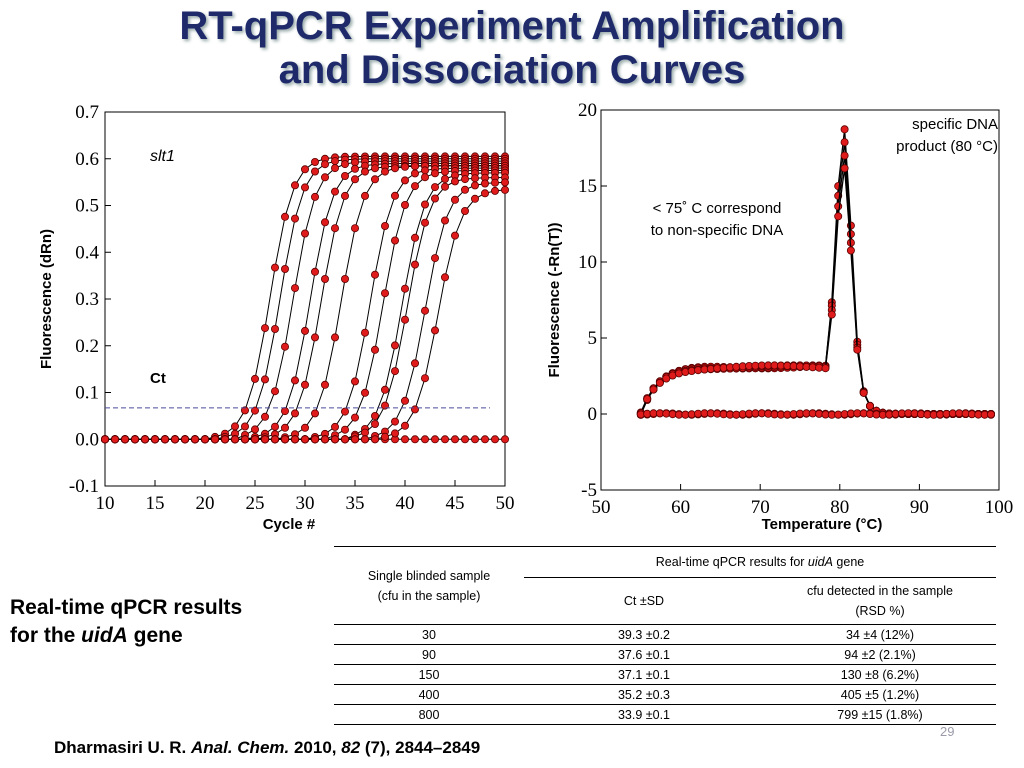  Describe the element at coordinates (955, 124) in the screenshot. I see `specific-annotation-line1: specific DNA` at that location.